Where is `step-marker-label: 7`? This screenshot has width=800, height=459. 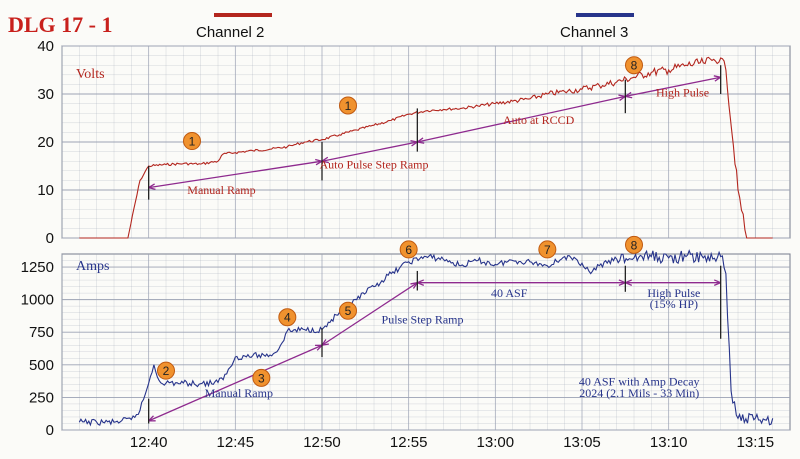 step-marker-label: 7 is located at coordinates (547, 250).